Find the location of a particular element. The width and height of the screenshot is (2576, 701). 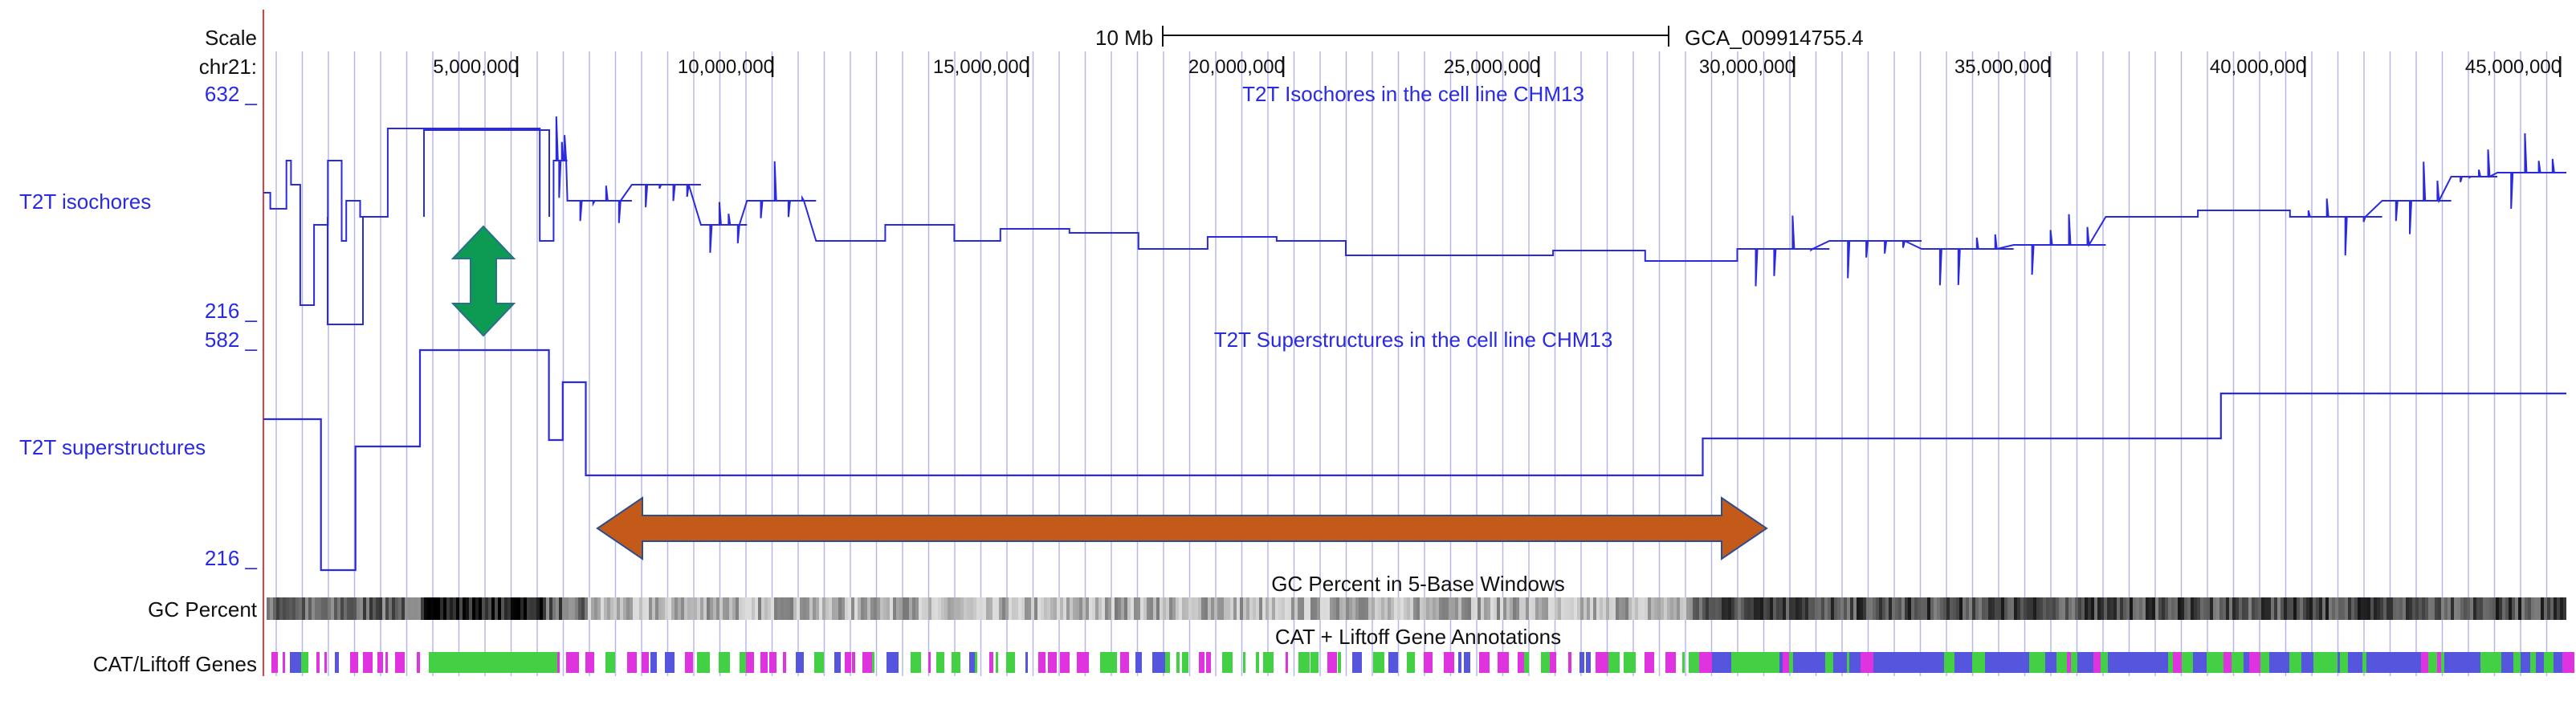

superstructures-track-label: T2T superstructures is located at coordinates (112, 447).